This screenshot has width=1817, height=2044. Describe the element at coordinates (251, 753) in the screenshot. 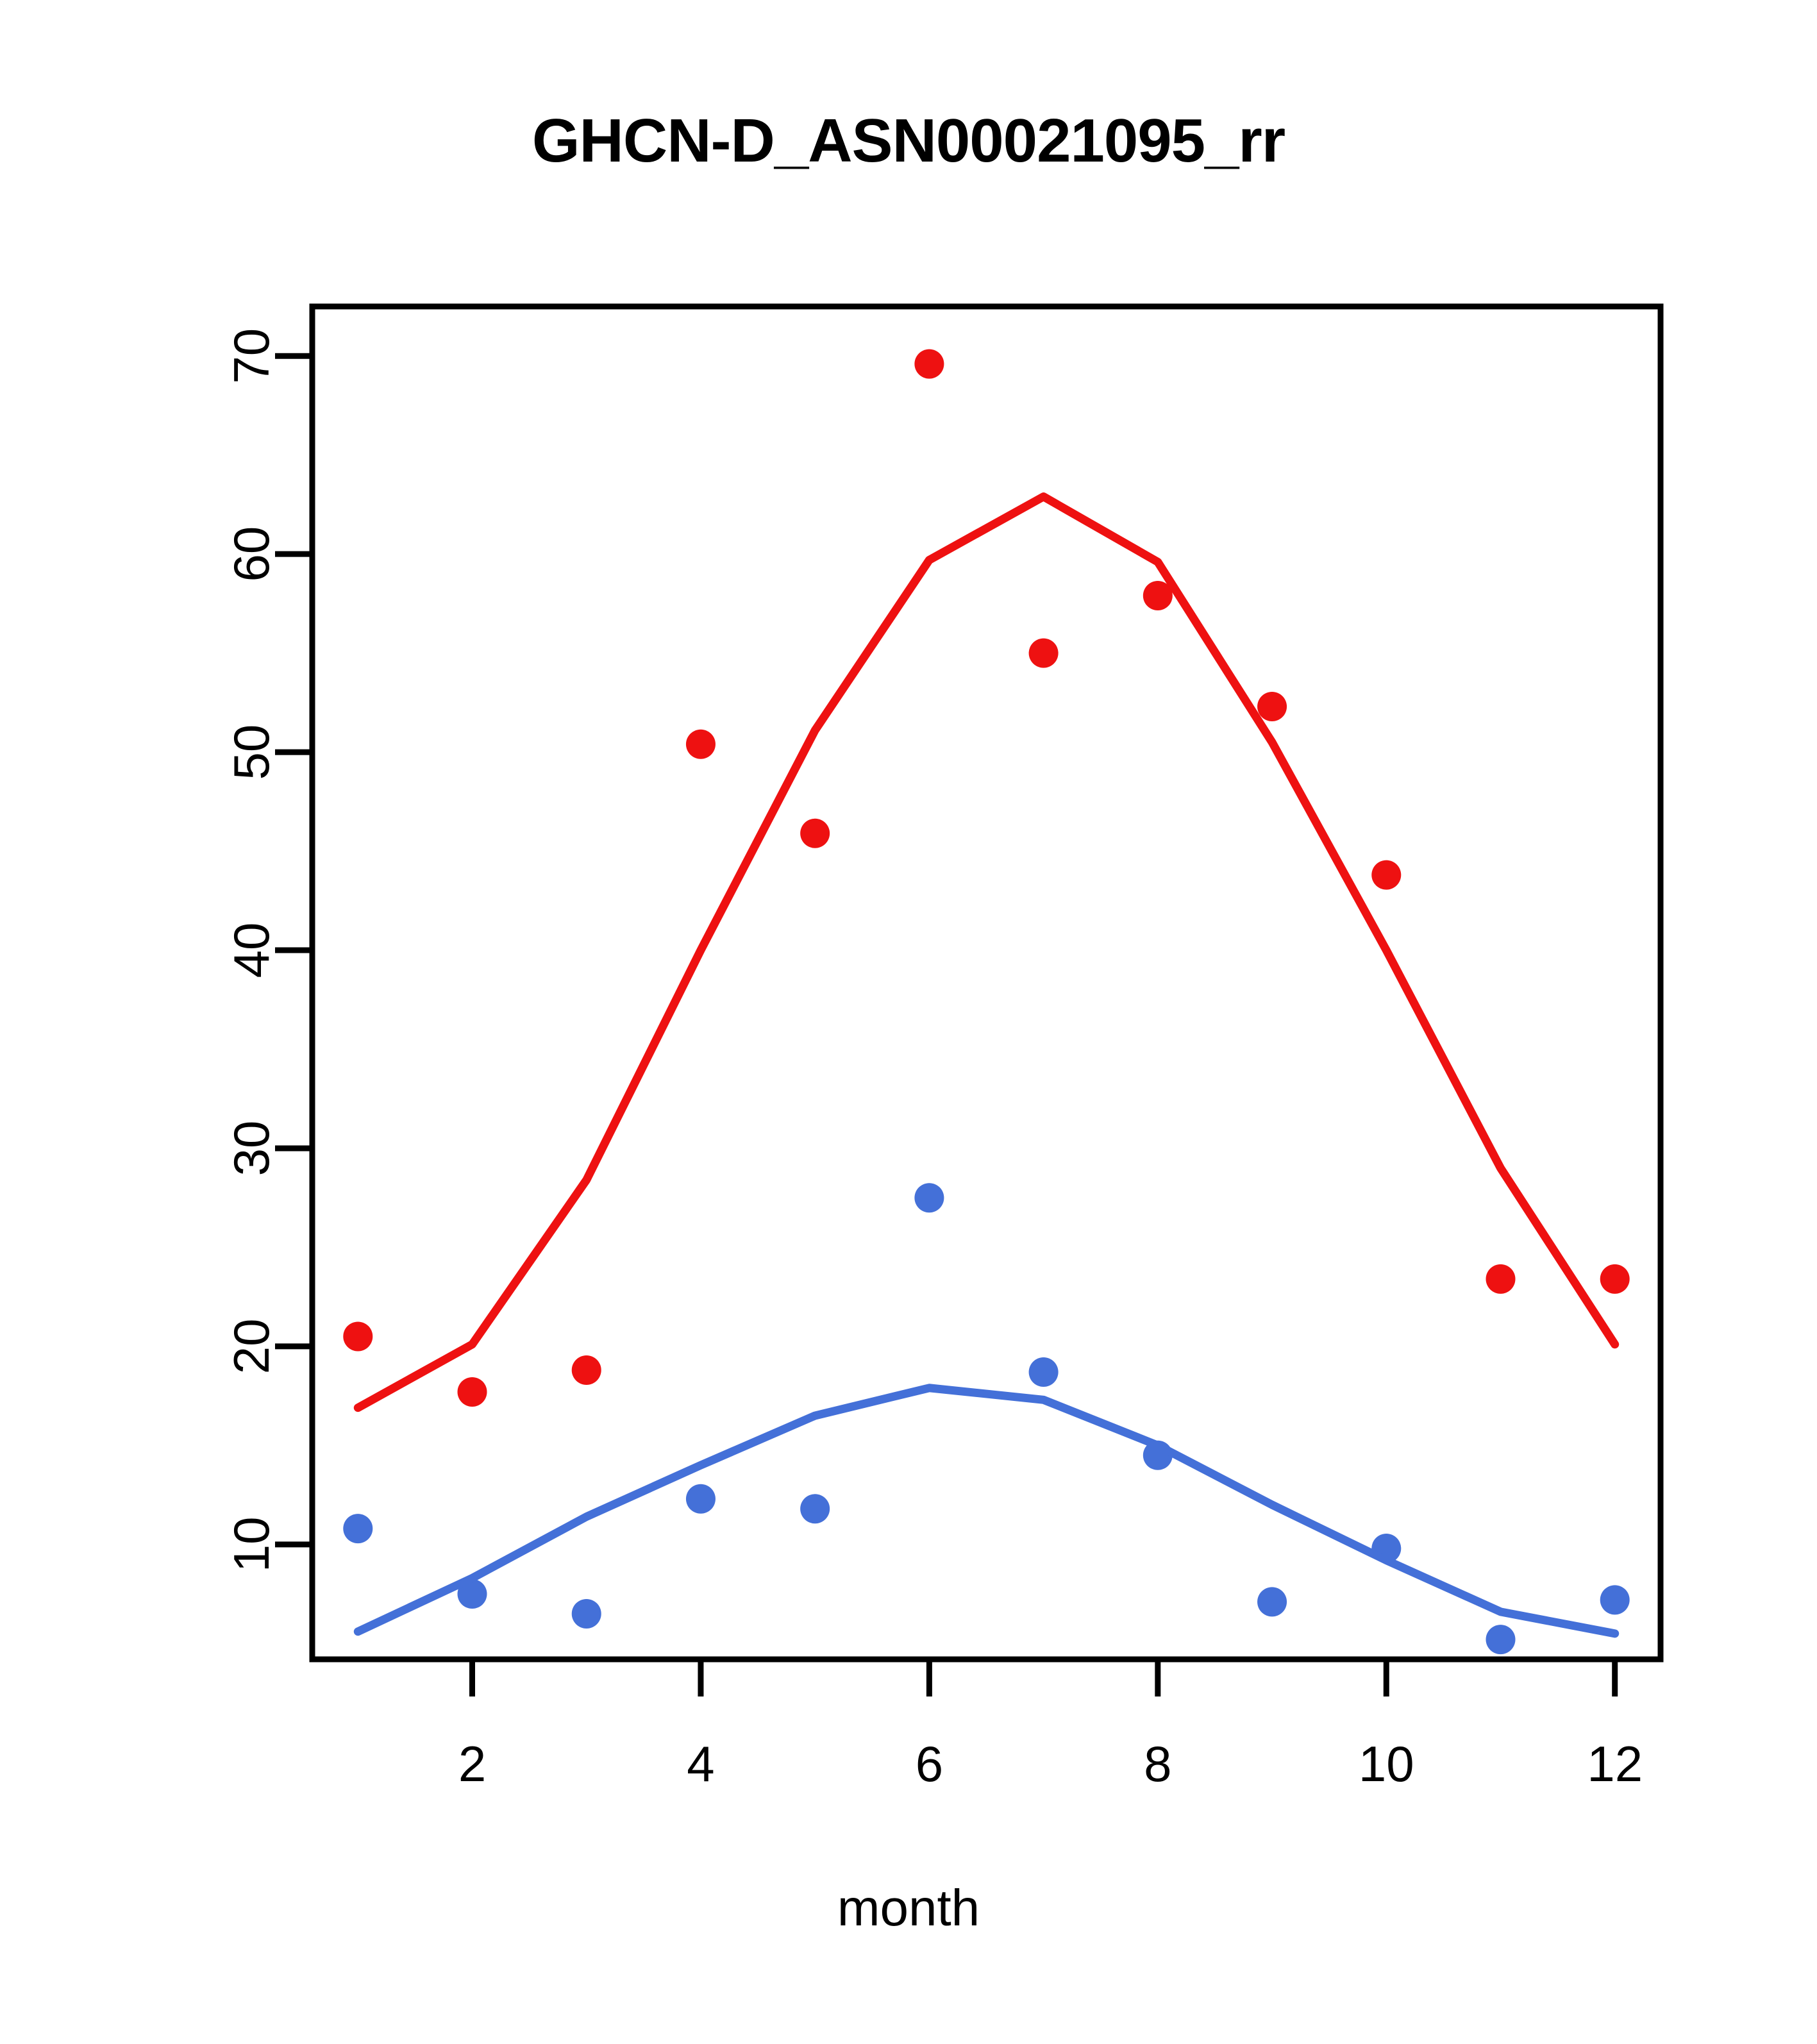

I see `y-tick-label: 50` at that location.